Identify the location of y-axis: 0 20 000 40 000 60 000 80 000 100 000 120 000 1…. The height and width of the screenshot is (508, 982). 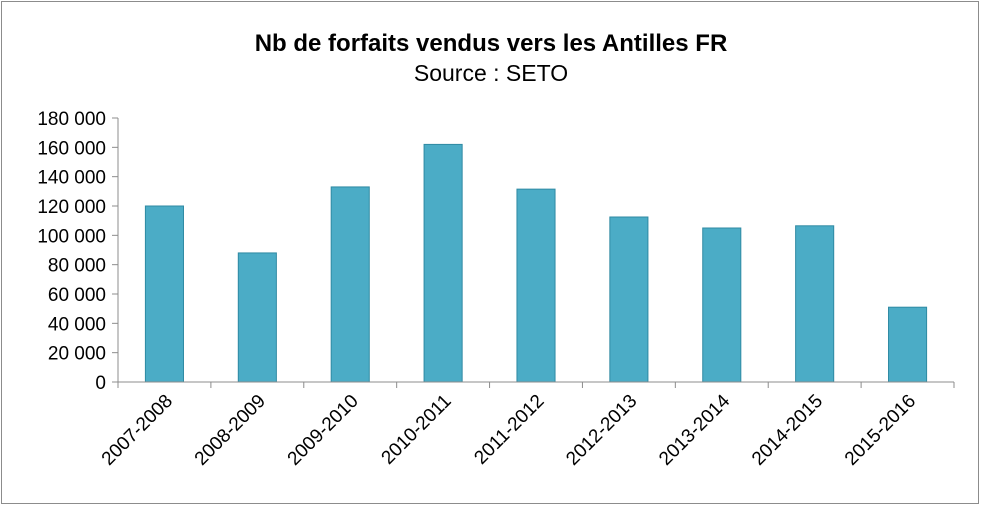
(78, 251).